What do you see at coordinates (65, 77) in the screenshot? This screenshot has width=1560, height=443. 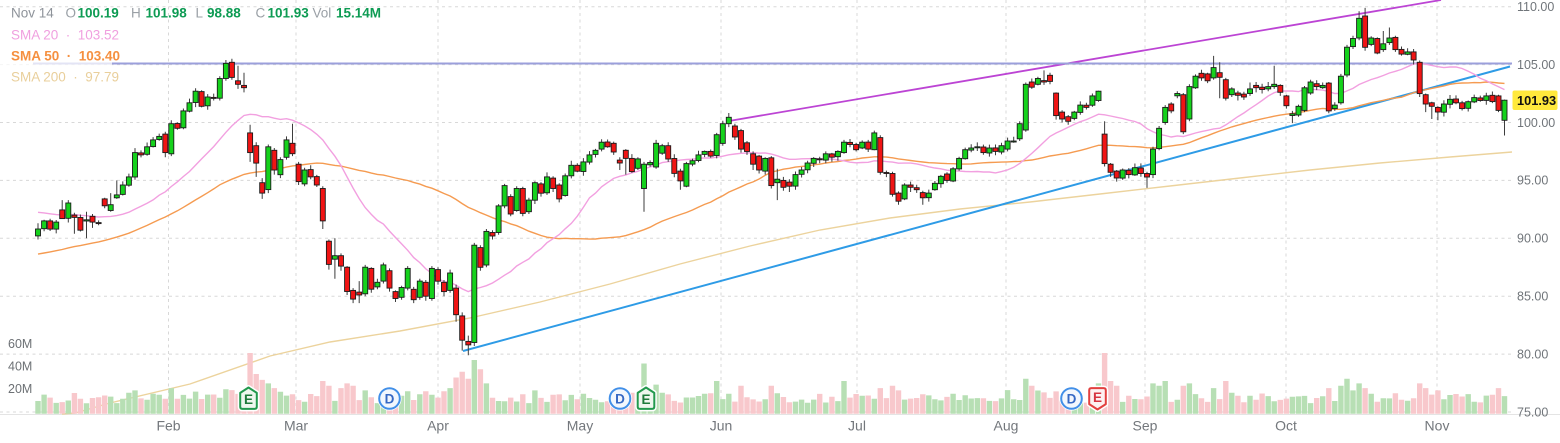 I see `svg-text: SMA 200 · 97.79` at bounding box center [65, 77].